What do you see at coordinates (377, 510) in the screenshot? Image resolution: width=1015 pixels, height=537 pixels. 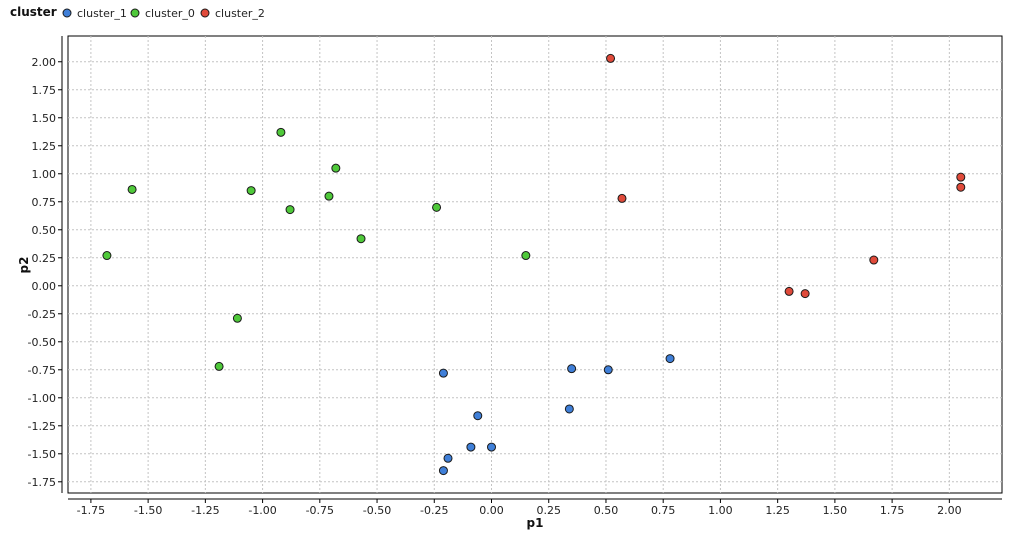 I see `x-tick-label: -0.50` at bounding box center [377, 510].